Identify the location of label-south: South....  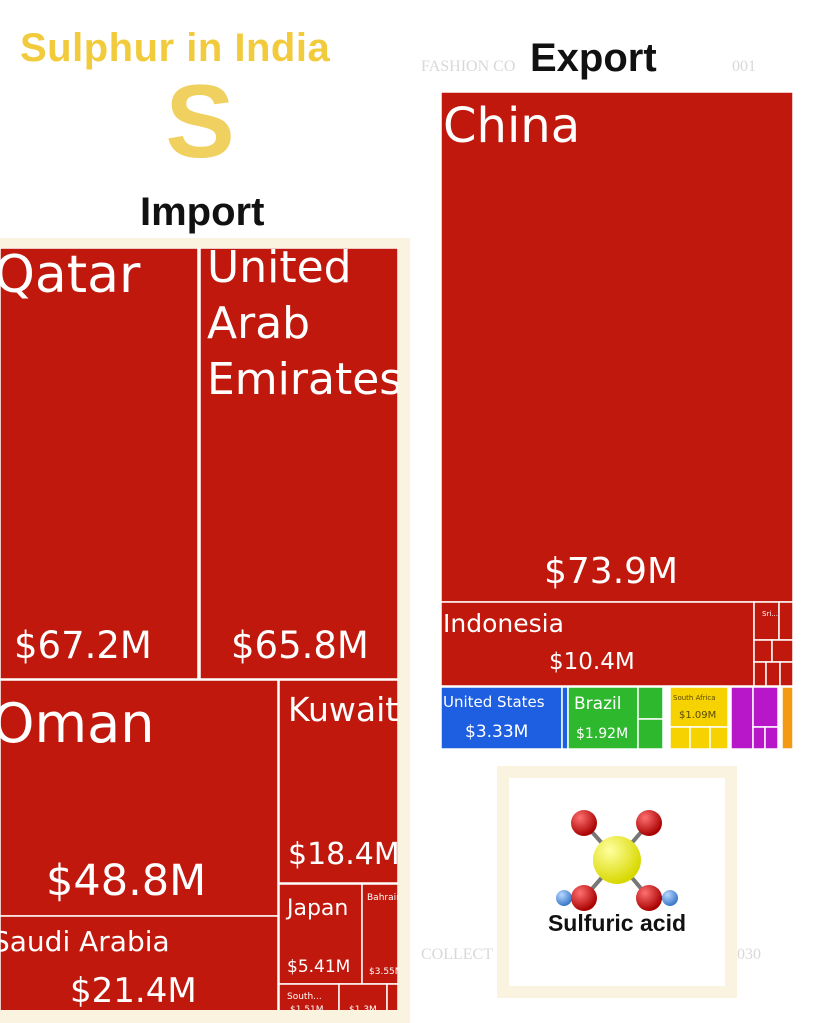
(304, 997).